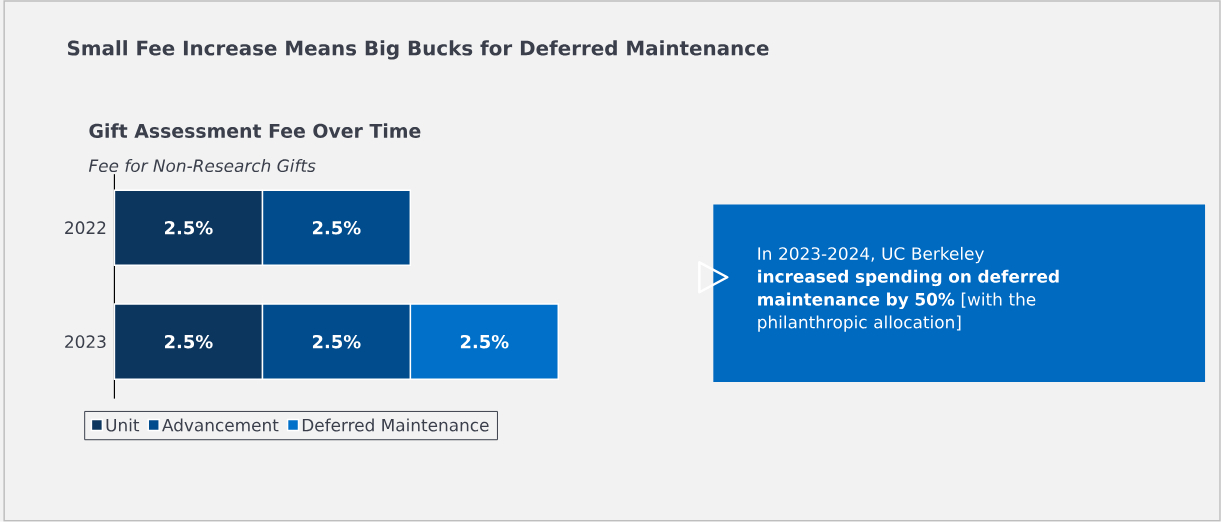 The height and width of the screenshot is (522, 1221). I want to click on chart-subtitle: Fee for Non-Research Gifts, so click(202, 166).